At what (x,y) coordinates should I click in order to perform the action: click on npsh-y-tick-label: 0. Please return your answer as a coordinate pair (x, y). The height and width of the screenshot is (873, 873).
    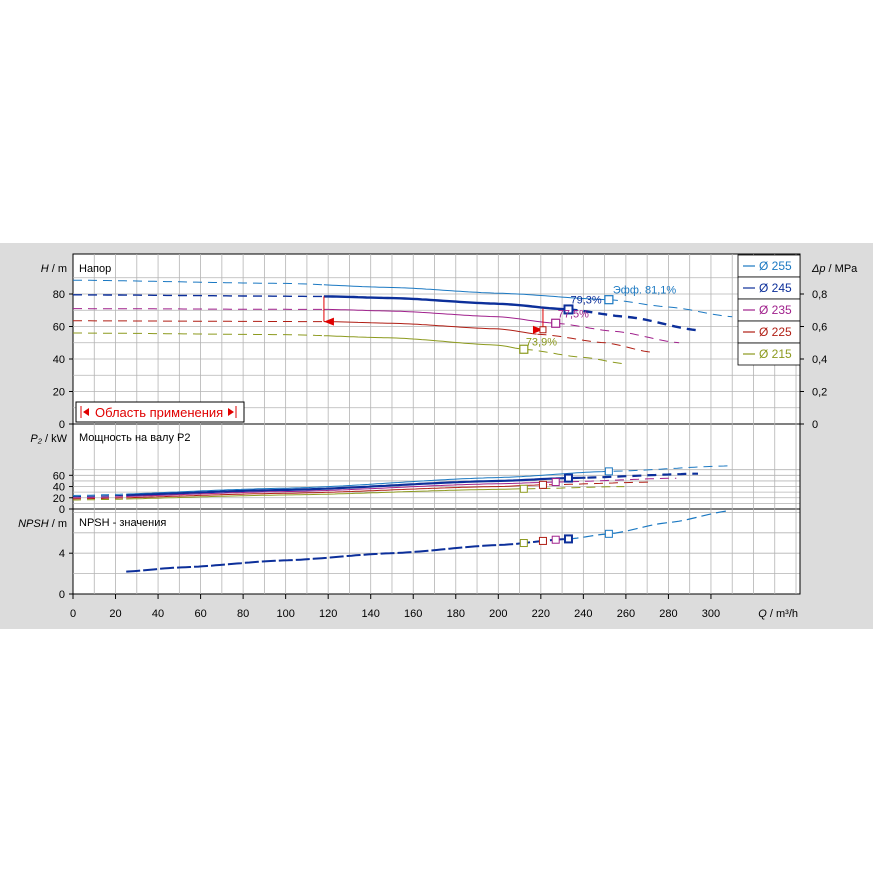
    Looking at the image, I should click on (62, 595).